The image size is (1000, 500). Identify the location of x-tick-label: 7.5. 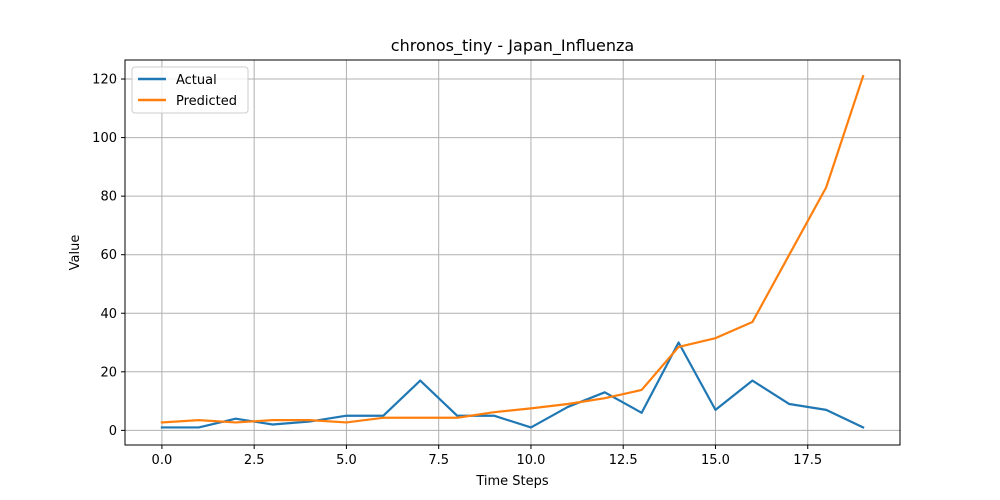
(438, 460).